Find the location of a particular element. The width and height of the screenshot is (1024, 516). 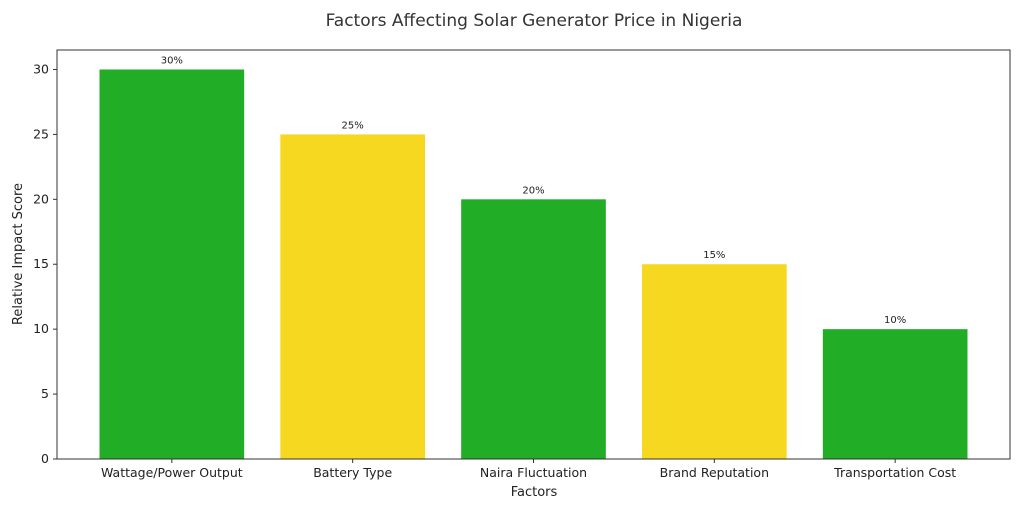

x-tick-label: Wattage/Power Output is located at coordinates (172, 472).